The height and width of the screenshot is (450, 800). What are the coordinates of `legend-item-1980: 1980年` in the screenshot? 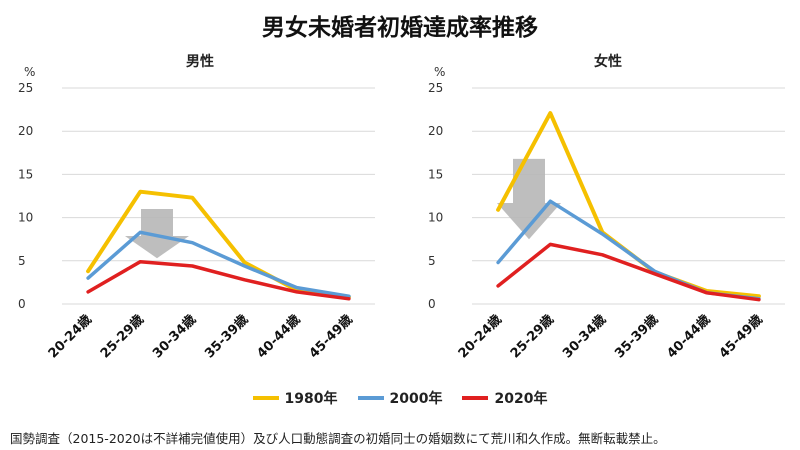 It's located at (295, 398).